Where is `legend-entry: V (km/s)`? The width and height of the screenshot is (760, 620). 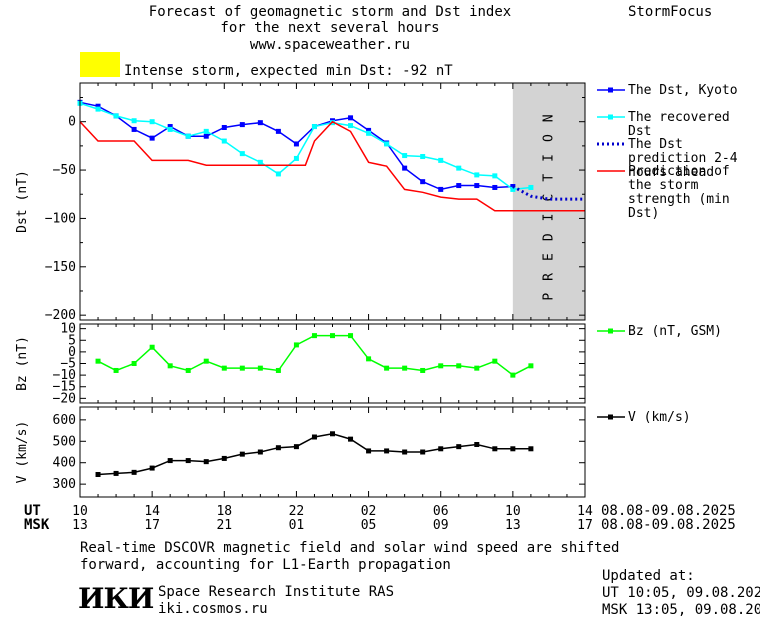
legend-entry: V (km/s) is located at coordinates (659, 417).